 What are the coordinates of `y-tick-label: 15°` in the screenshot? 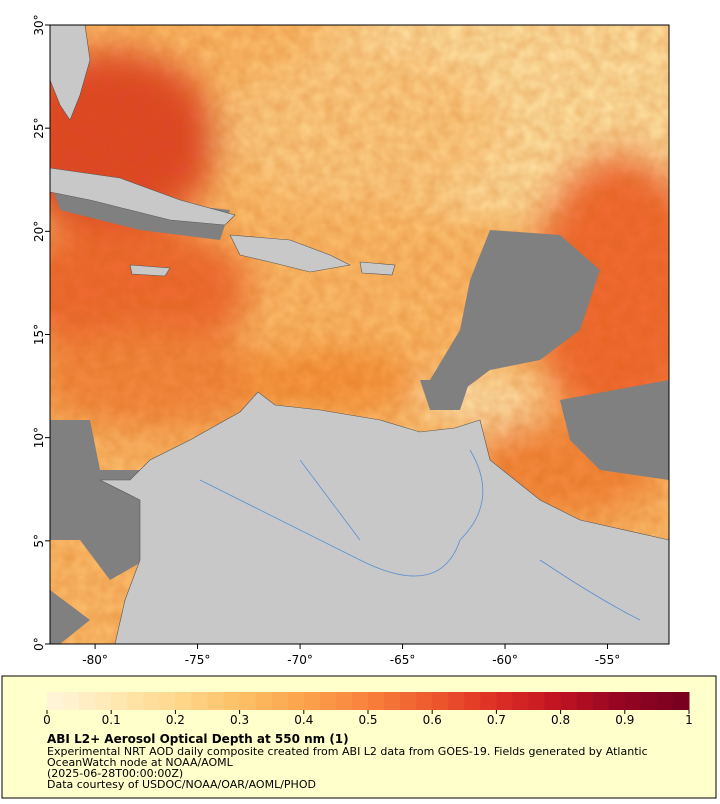 It's located at (39, 334).